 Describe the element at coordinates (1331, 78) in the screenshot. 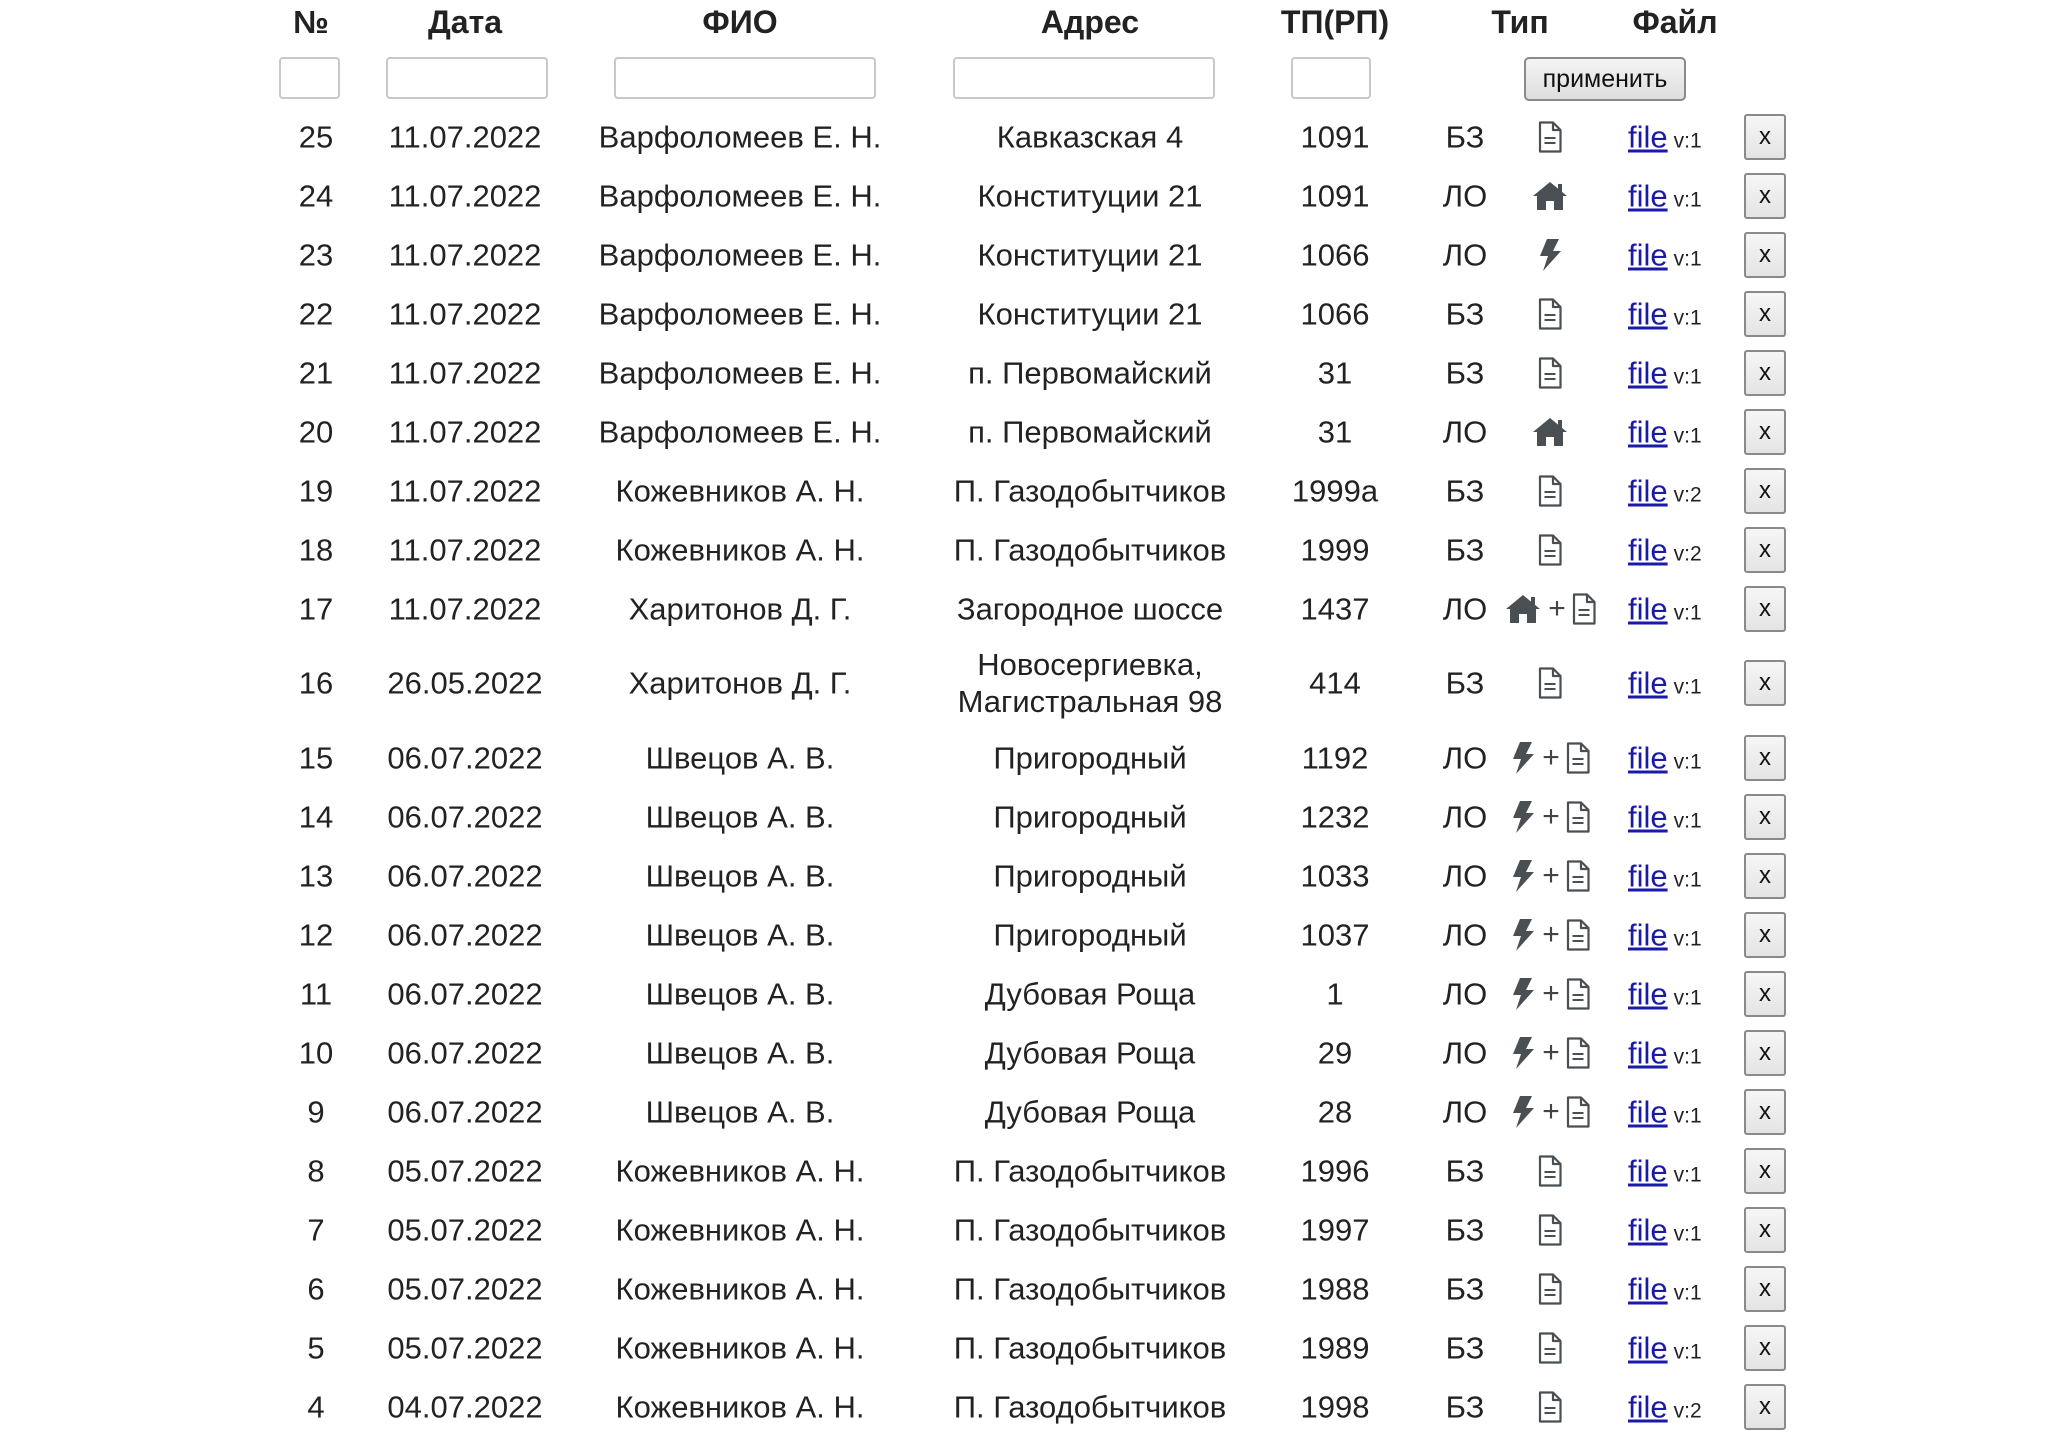

I see `filter-tp-input` at that location.